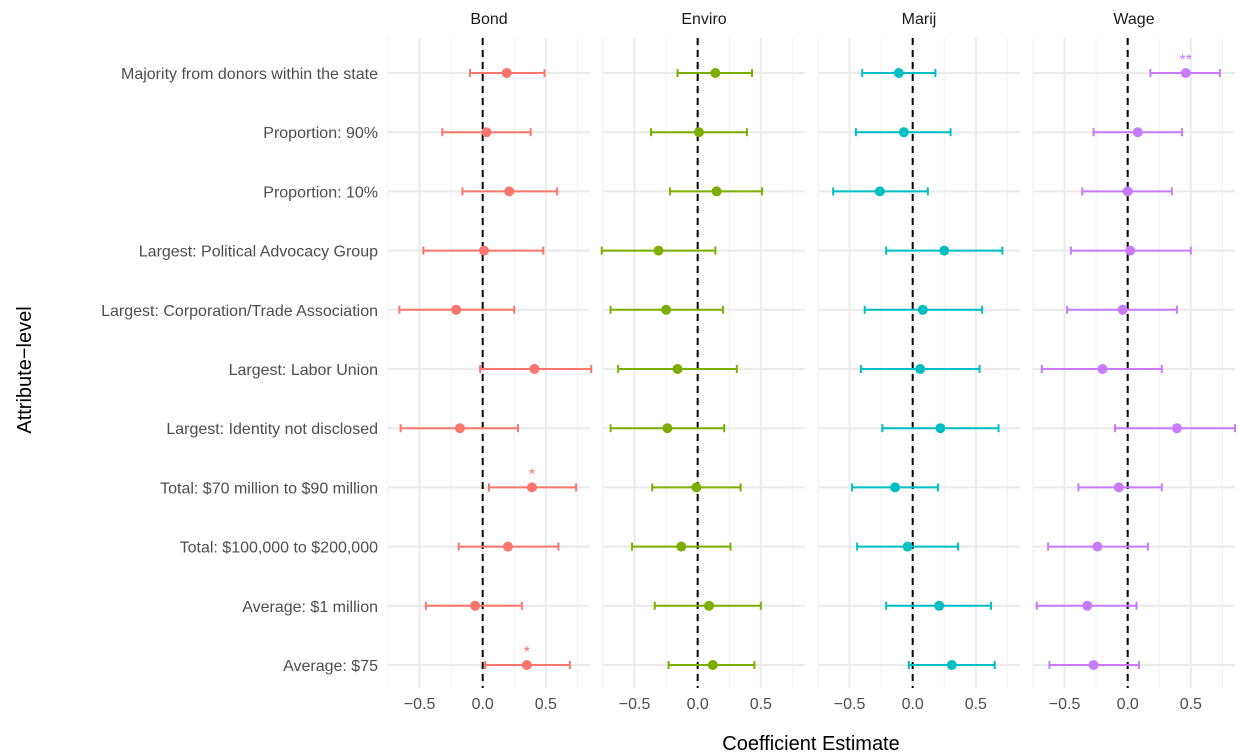  I want to click on y-tick-label: Largest: Identity not disclosed, so click(272, 429).